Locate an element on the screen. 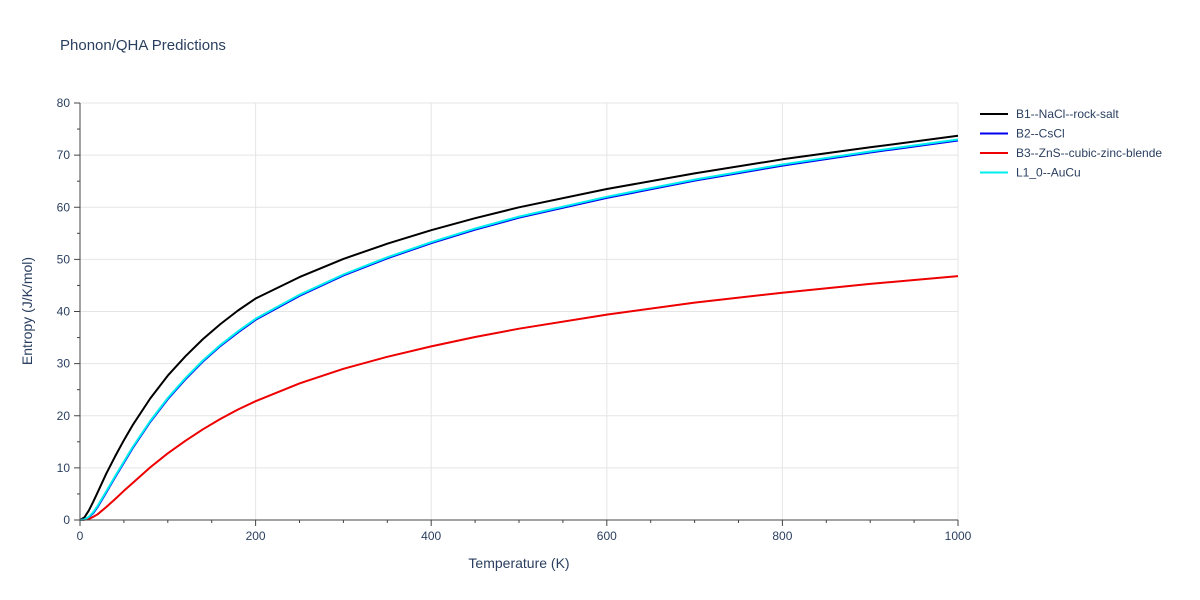 This screenshot has height=600, width=1200. x-axis-title: Temperature (K) is located at coordinates (518, 563).